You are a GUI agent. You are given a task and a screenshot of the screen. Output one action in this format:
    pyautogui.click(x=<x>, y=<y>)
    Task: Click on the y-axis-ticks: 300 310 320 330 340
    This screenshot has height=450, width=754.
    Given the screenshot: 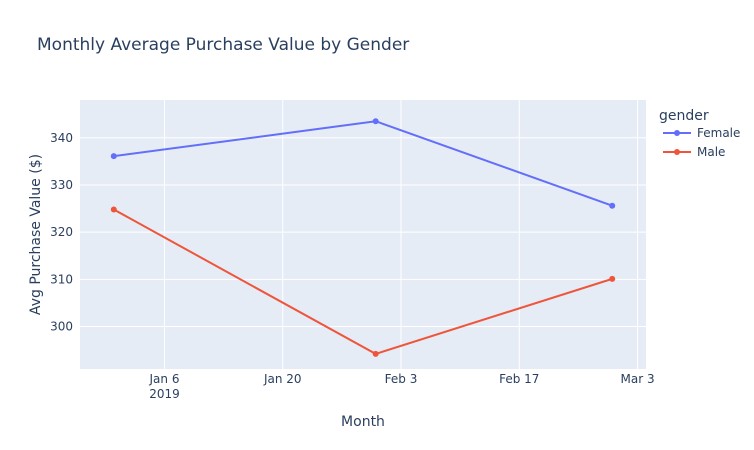 What is the action you would take?
    pyautogui.click(x=61, y=232)
    